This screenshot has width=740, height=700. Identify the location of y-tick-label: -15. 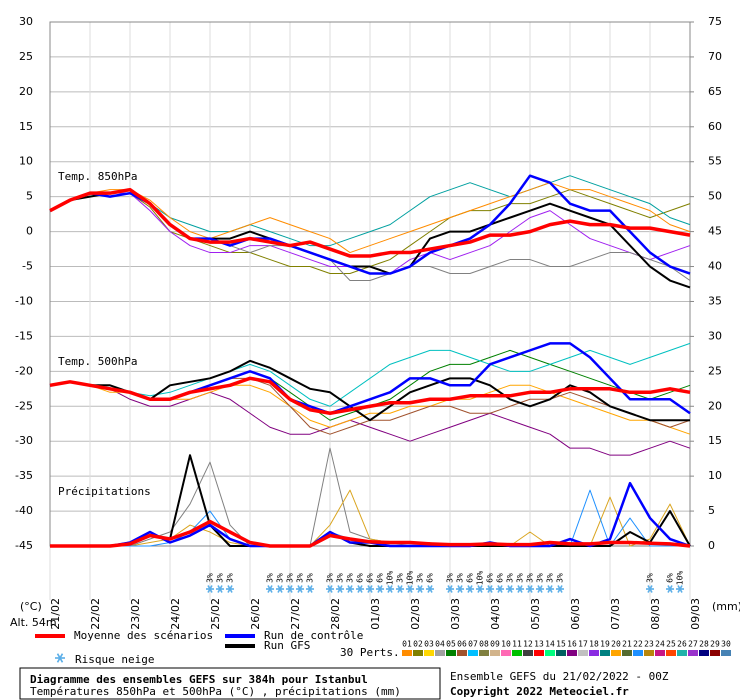
(24, 335).